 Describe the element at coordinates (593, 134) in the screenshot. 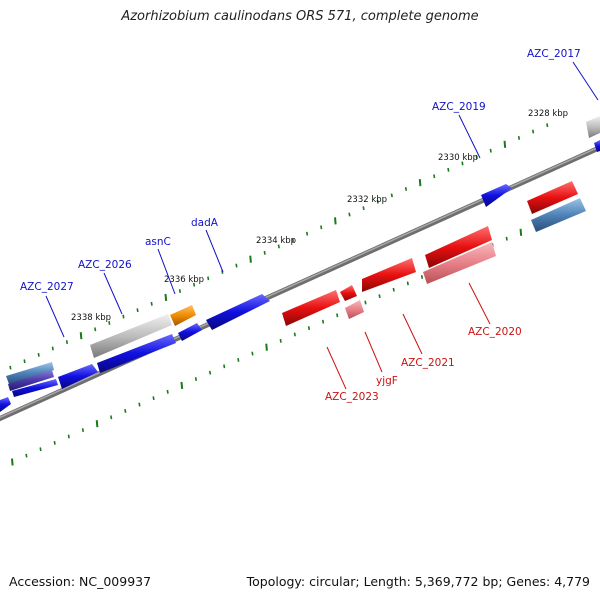

I see `gene-azc-2017` at that location.